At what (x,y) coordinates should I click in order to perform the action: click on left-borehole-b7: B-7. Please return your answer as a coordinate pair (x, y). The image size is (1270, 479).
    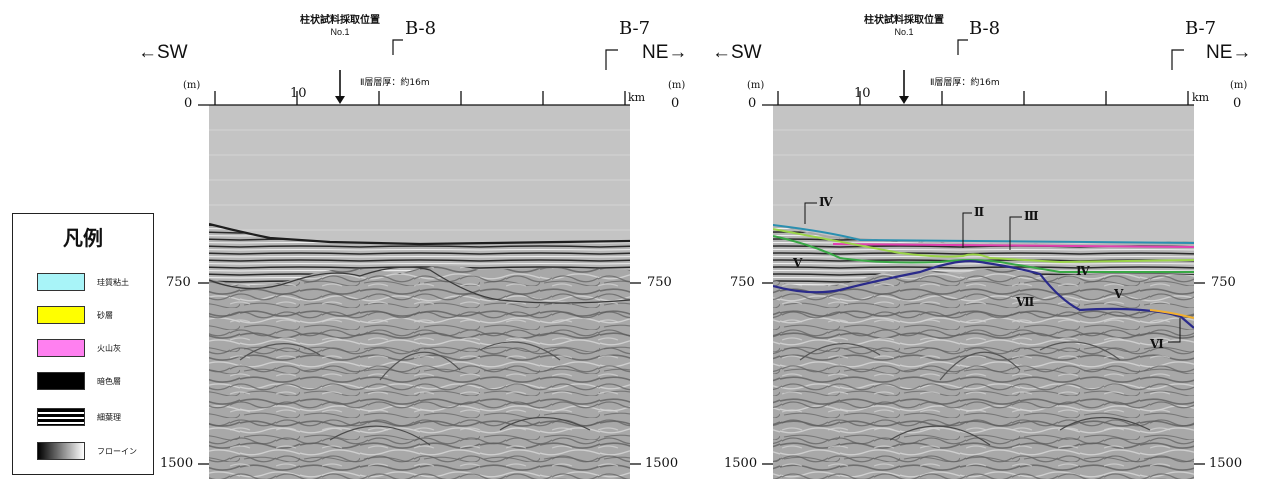
    Looking at the image, I should click on (635, 28).